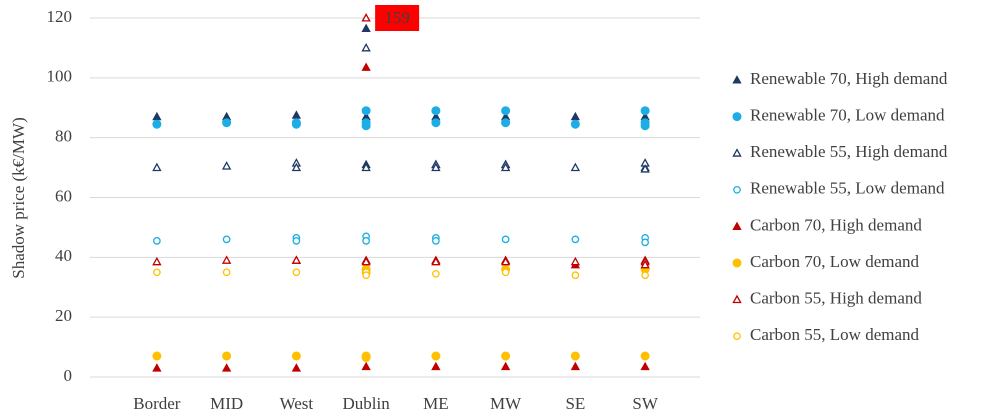  What do you see at coordinates (835, 334) in the screenshot?
I see `legend-label: Carbon 55, Low demand` at bounding box center [835, 334].